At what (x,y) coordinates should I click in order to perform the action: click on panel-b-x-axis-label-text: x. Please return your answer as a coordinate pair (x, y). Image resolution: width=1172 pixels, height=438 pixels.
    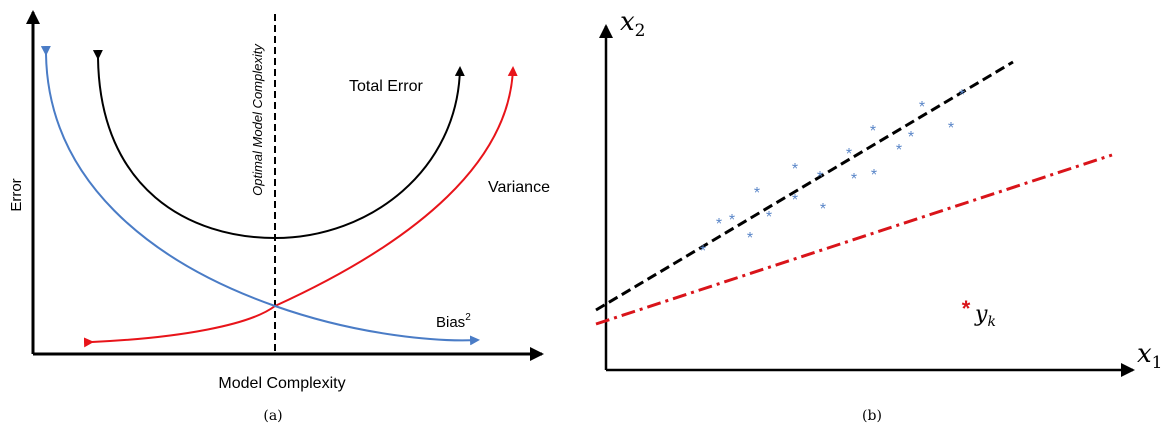
    Looking at the image, I should click on (1144, 354).